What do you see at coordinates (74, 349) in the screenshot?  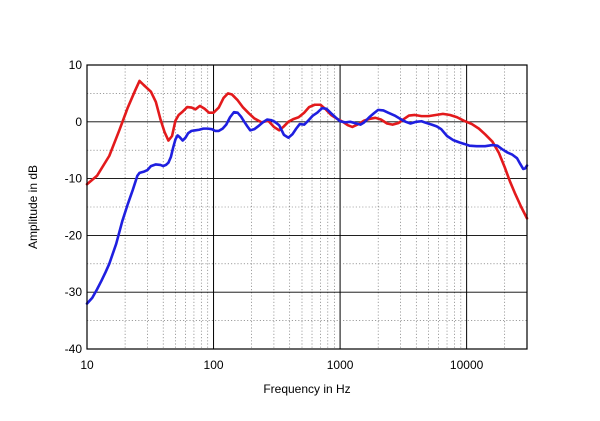 I see `y-tick-label: -40` at bounding box center [74, 349].